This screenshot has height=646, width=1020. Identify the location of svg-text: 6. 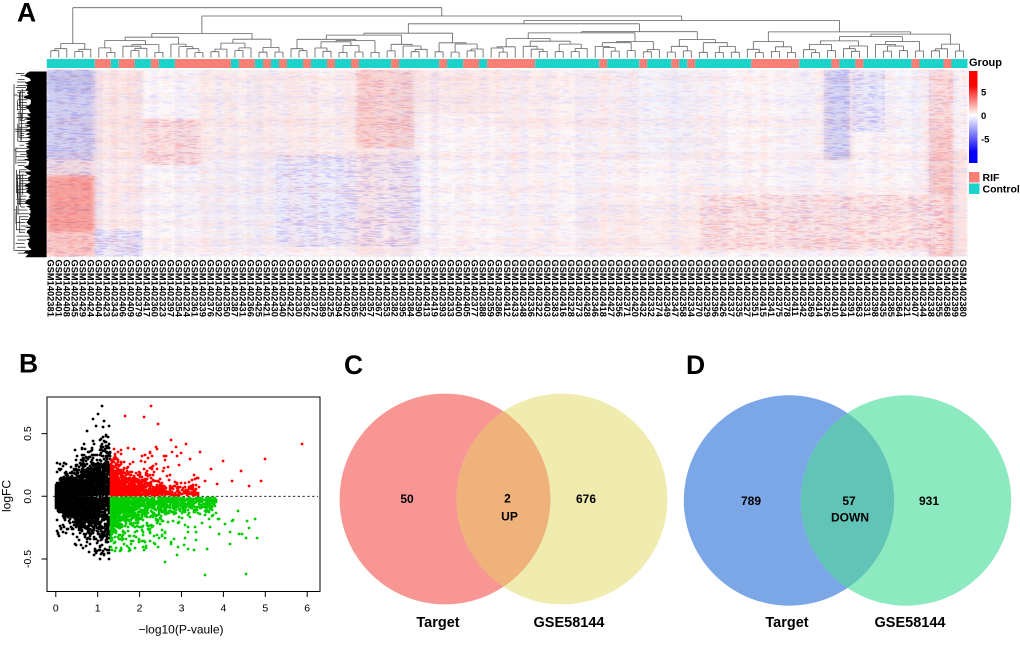
(307, 609).